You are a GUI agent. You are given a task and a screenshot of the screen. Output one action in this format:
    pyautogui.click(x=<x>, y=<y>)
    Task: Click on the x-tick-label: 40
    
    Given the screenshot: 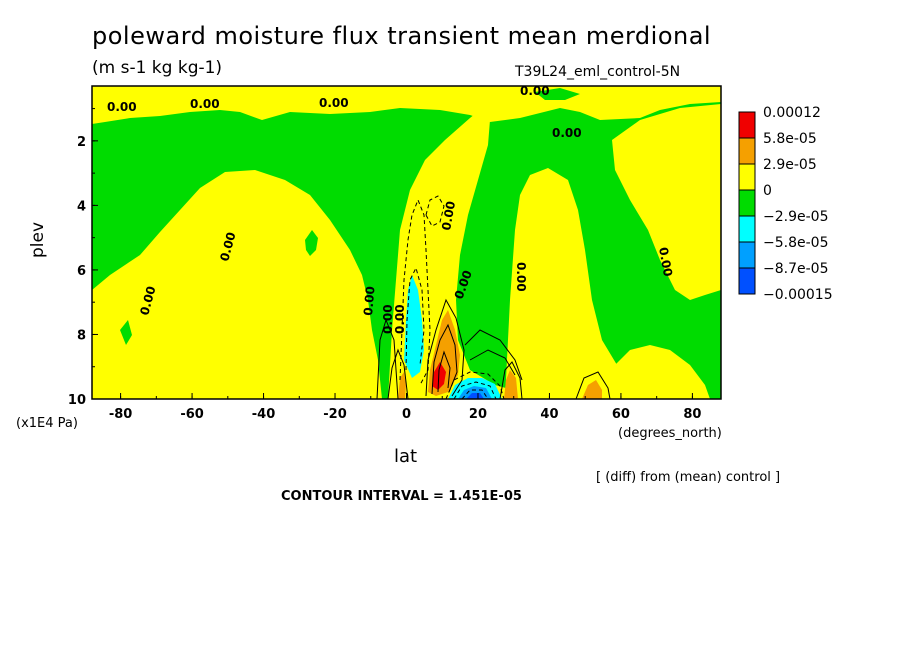 What is the action you would take?
    pyautogui.click(x=549, y=414)
    